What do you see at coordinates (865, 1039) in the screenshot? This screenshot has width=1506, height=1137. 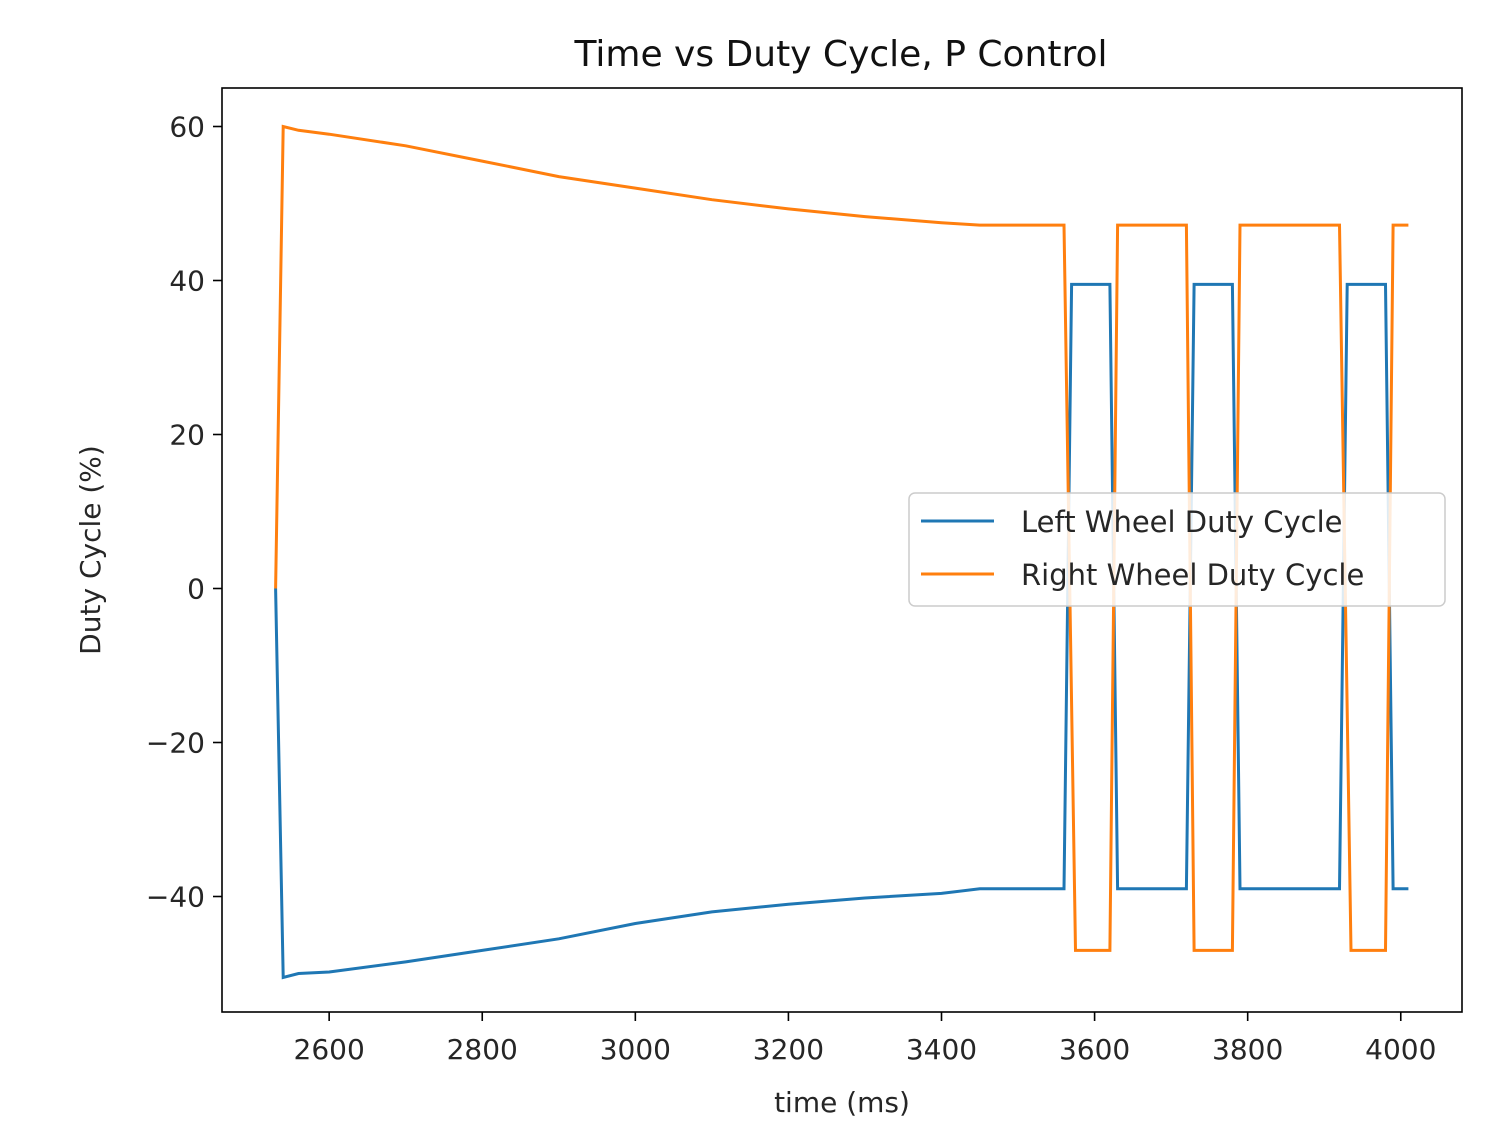 I see `x-axis: 2600 2800 3000 3200 3400 3600 3800 4000` at bounding box center [865, 1039].